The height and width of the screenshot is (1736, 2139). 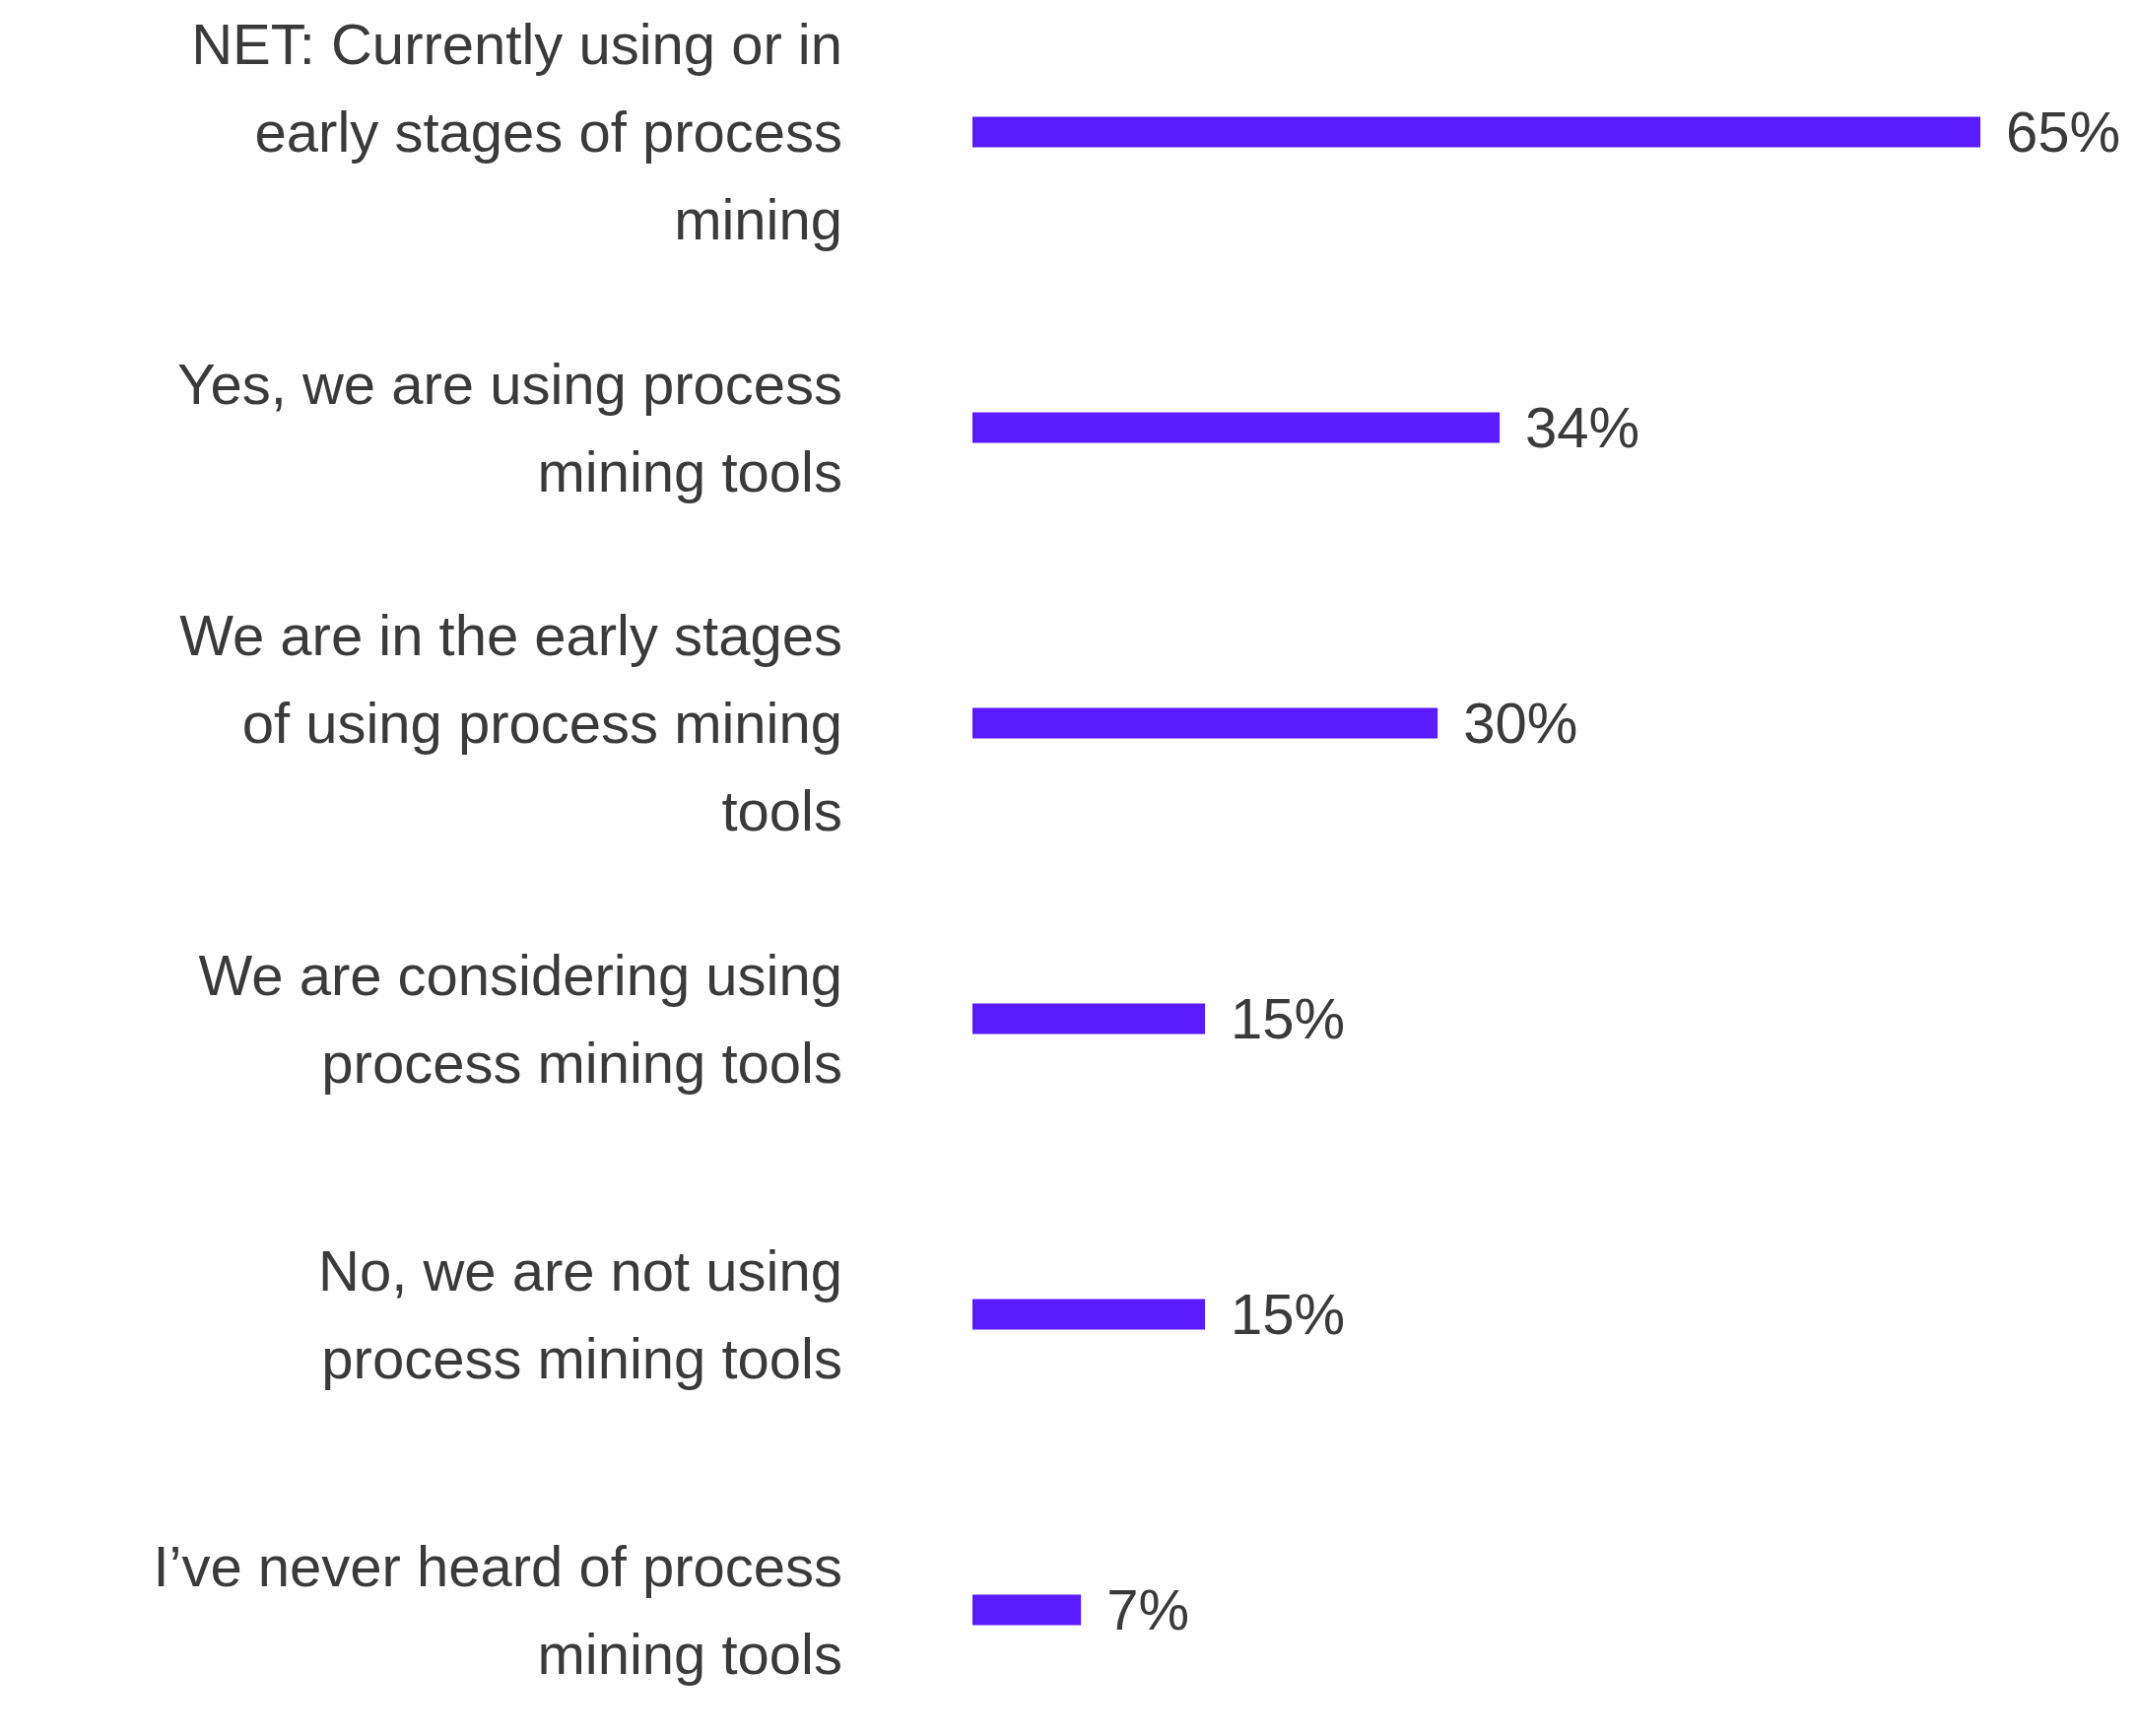 I want to click on data-label: 30%, so click(x=1520, y=723).